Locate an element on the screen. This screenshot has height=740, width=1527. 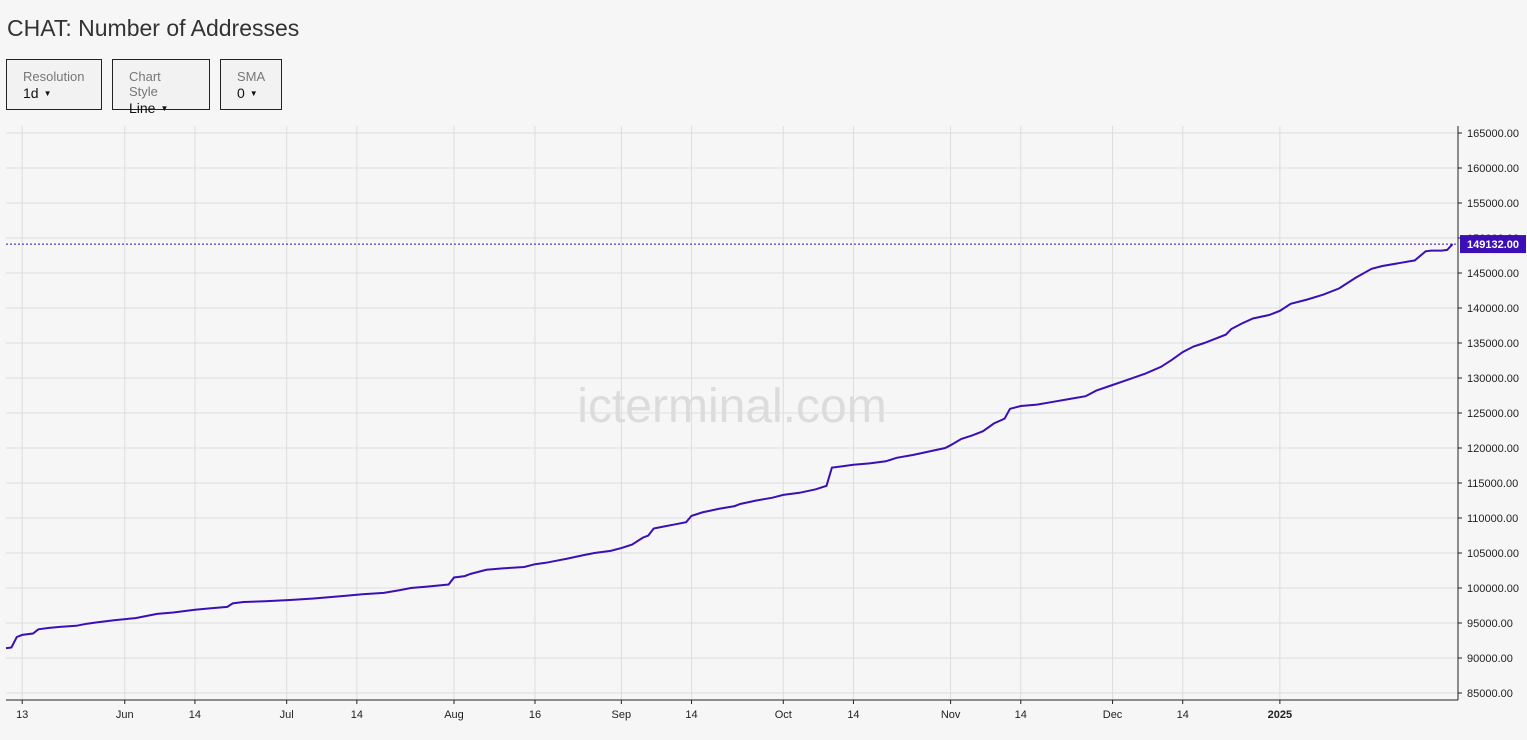
y-tick-label: 125000.00 is located at coordinates (1493, 414).